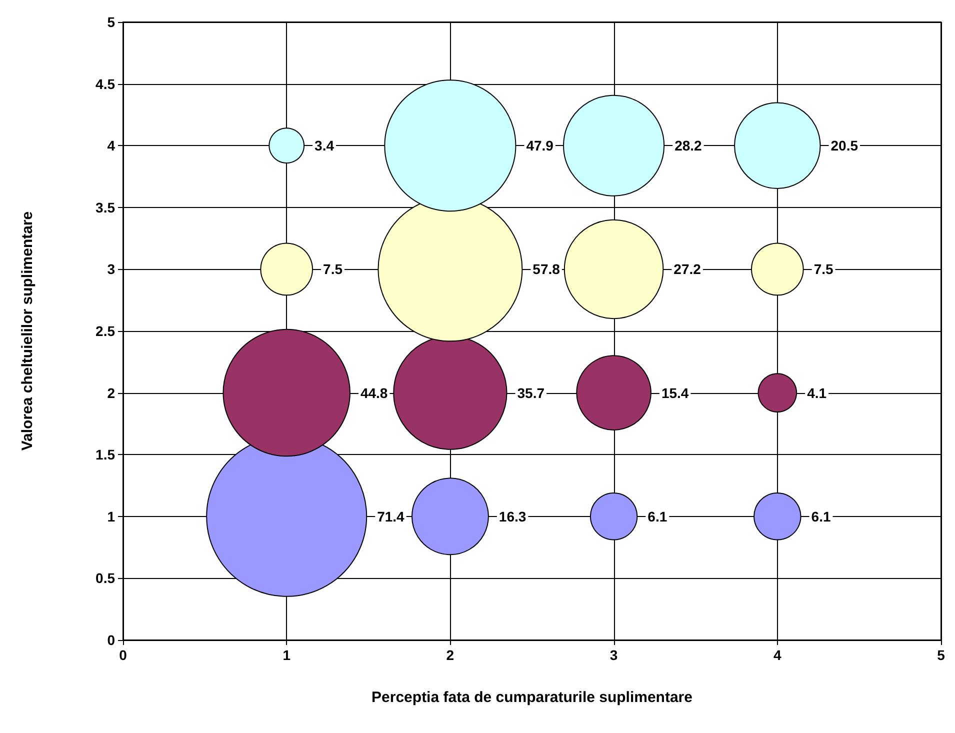 The height and width of the screenshot is (733, 955). I want to click on data-label: 28.2, so click(688, 146).